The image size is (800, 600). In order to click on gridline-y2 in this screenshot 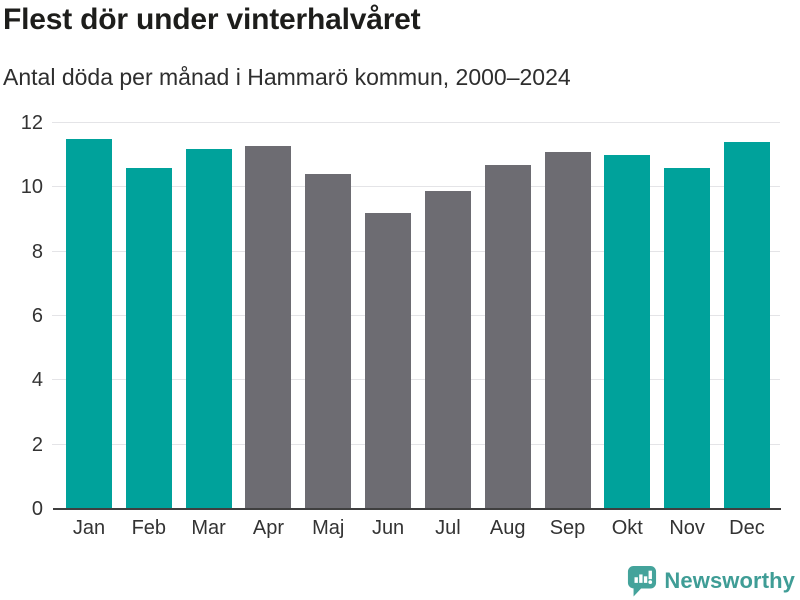, I will do `click(416, 444)`.